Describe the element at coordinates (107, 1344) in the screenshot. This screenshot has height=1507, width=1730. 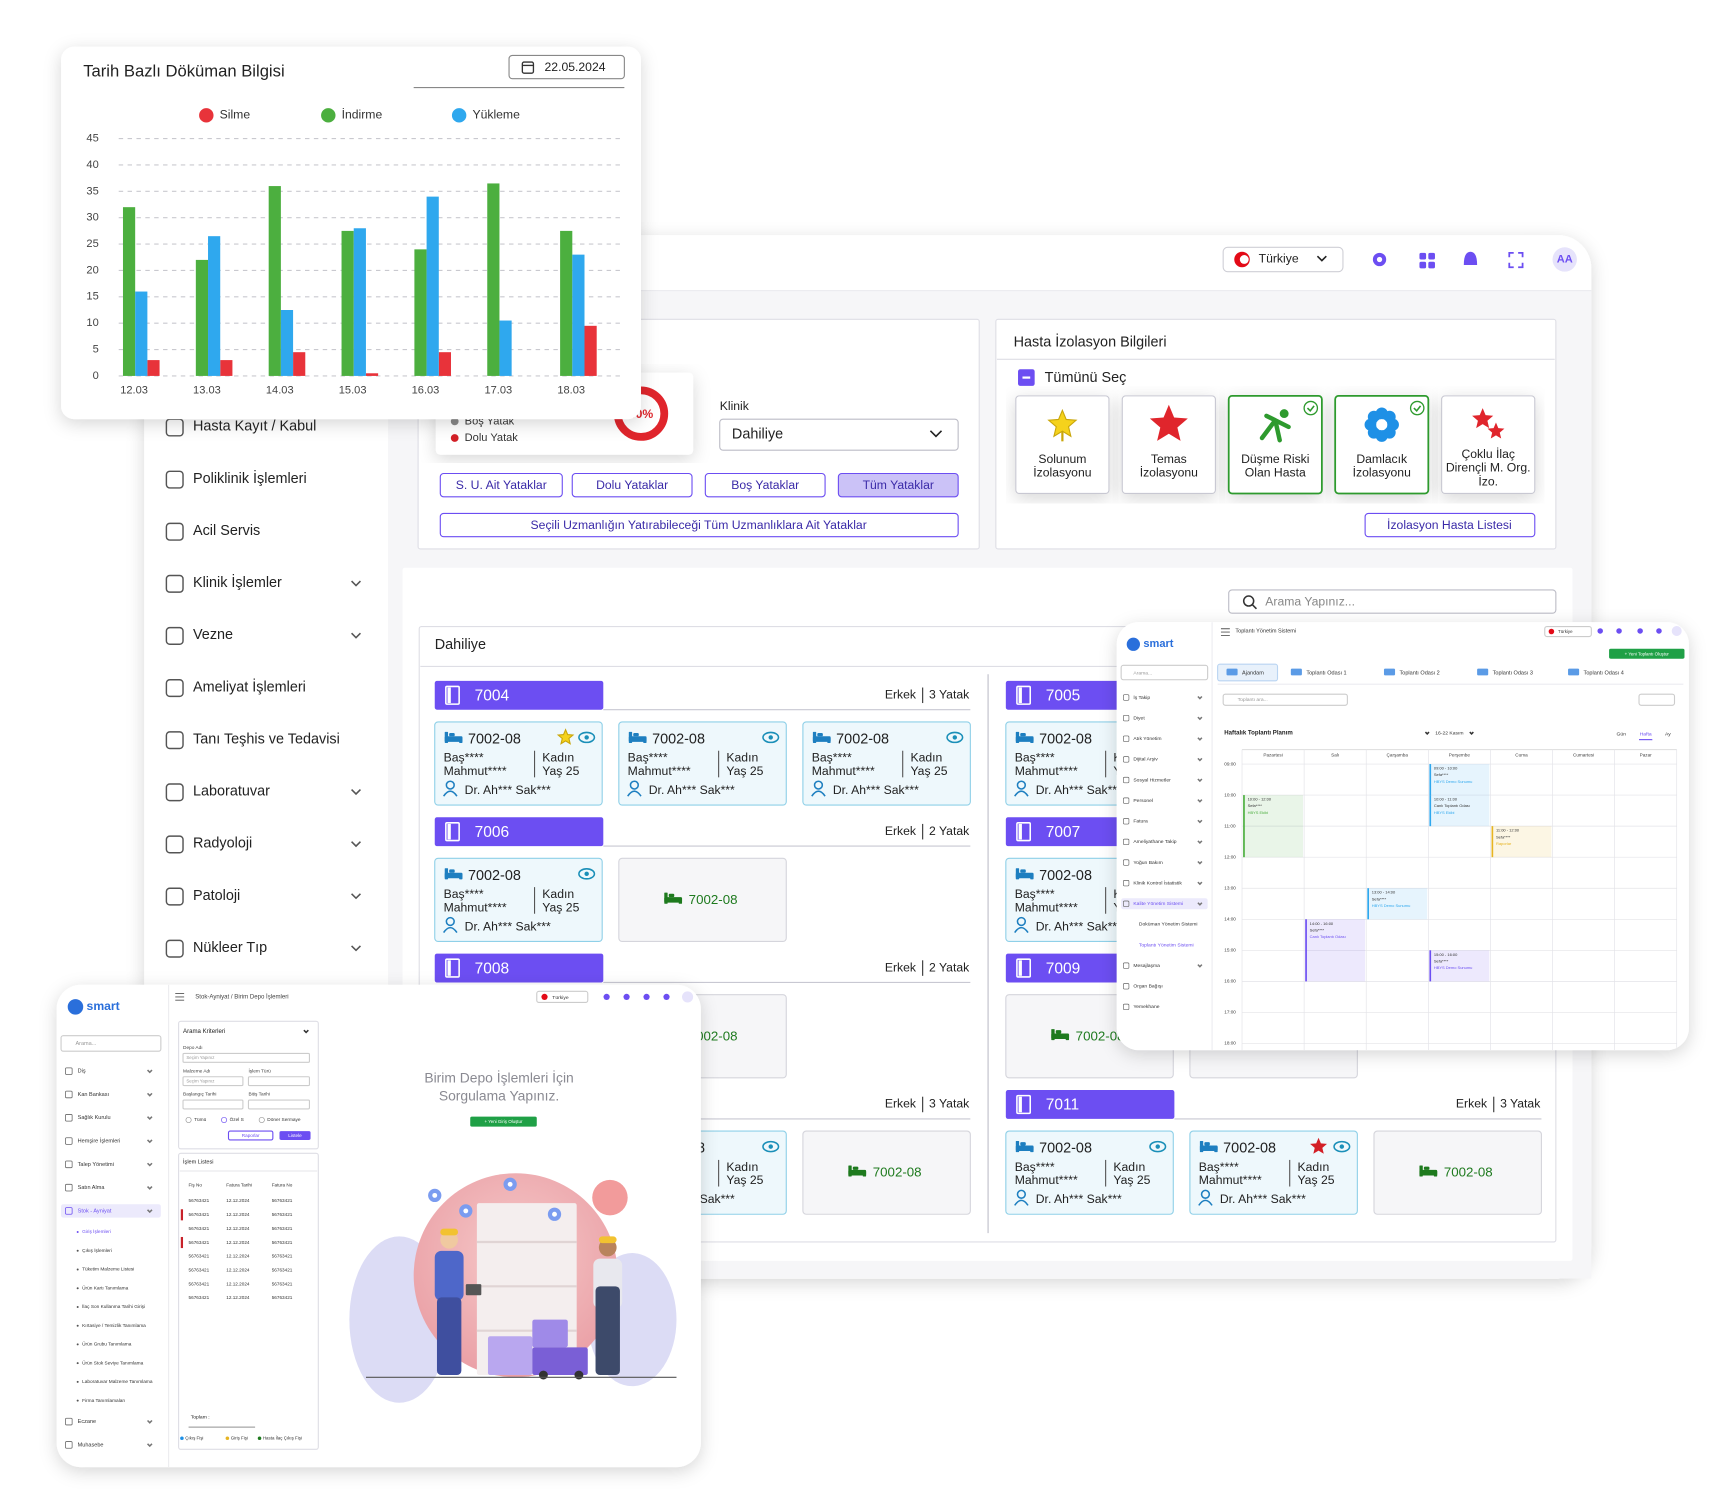
I see `label: Ürün Grubu Tanımlama` at that location.